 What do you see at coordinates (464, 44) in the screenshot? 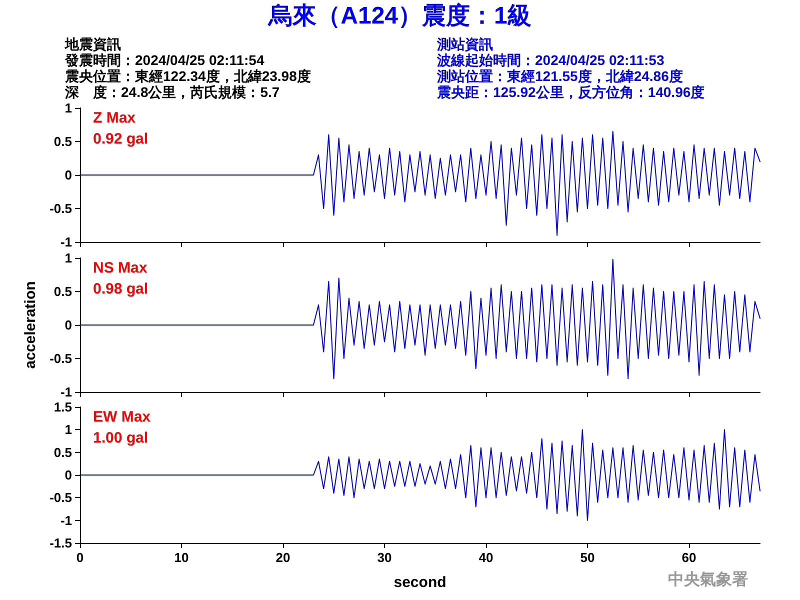
I see `text: 測站資訊` at bounding box center [464, 44].